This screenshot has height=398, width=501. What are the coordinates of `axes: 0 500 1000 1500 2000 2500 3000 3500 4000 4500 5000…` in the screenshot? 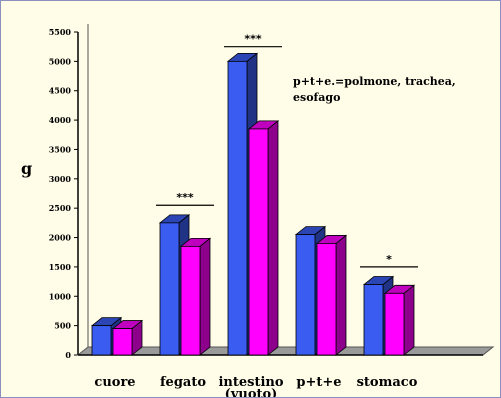 It's located at (69, 192).